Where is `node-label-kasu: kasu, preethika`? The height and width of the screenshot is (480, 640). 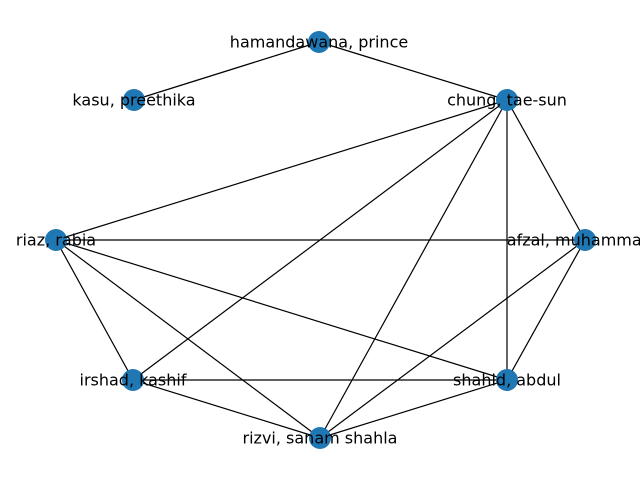
node-label-kasu: kasu, preethika is located at coordinates (133, 100).